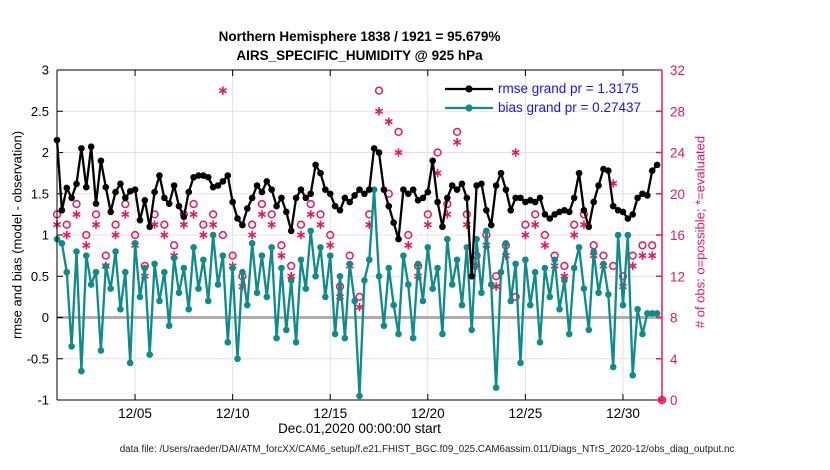 This screenshot has height=470, width=830. I want to click on x-tick-label: 12/25, so click(525, 413).